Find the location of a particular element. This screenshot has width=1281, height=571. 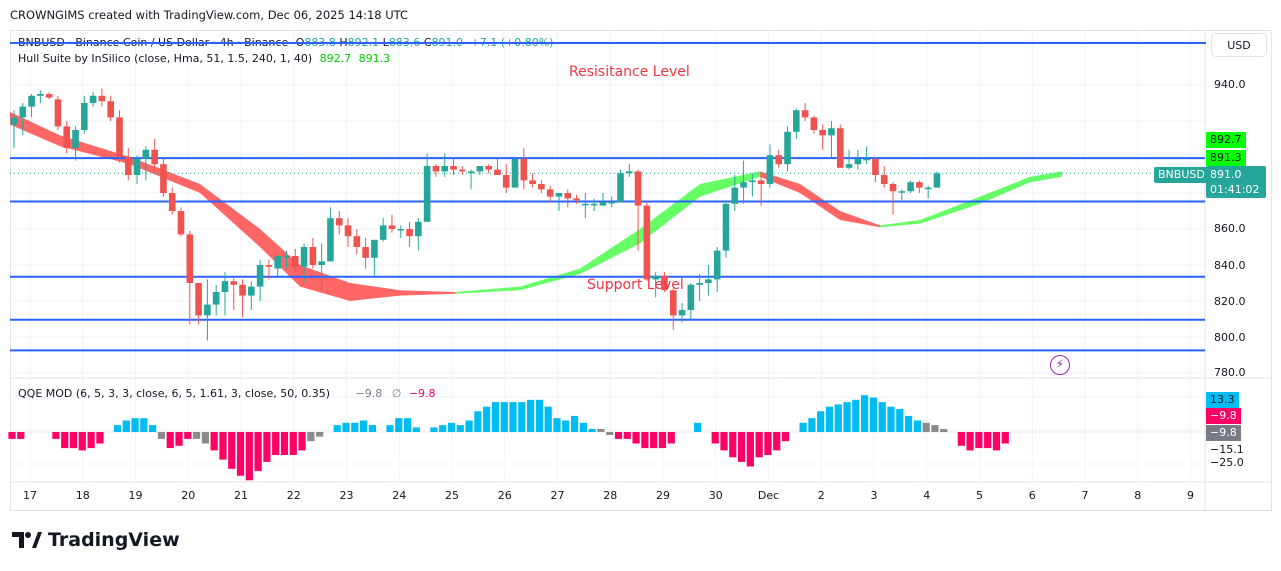

current-price-label: 891.0 01:41:02 is located at coordinates (1236, 182).